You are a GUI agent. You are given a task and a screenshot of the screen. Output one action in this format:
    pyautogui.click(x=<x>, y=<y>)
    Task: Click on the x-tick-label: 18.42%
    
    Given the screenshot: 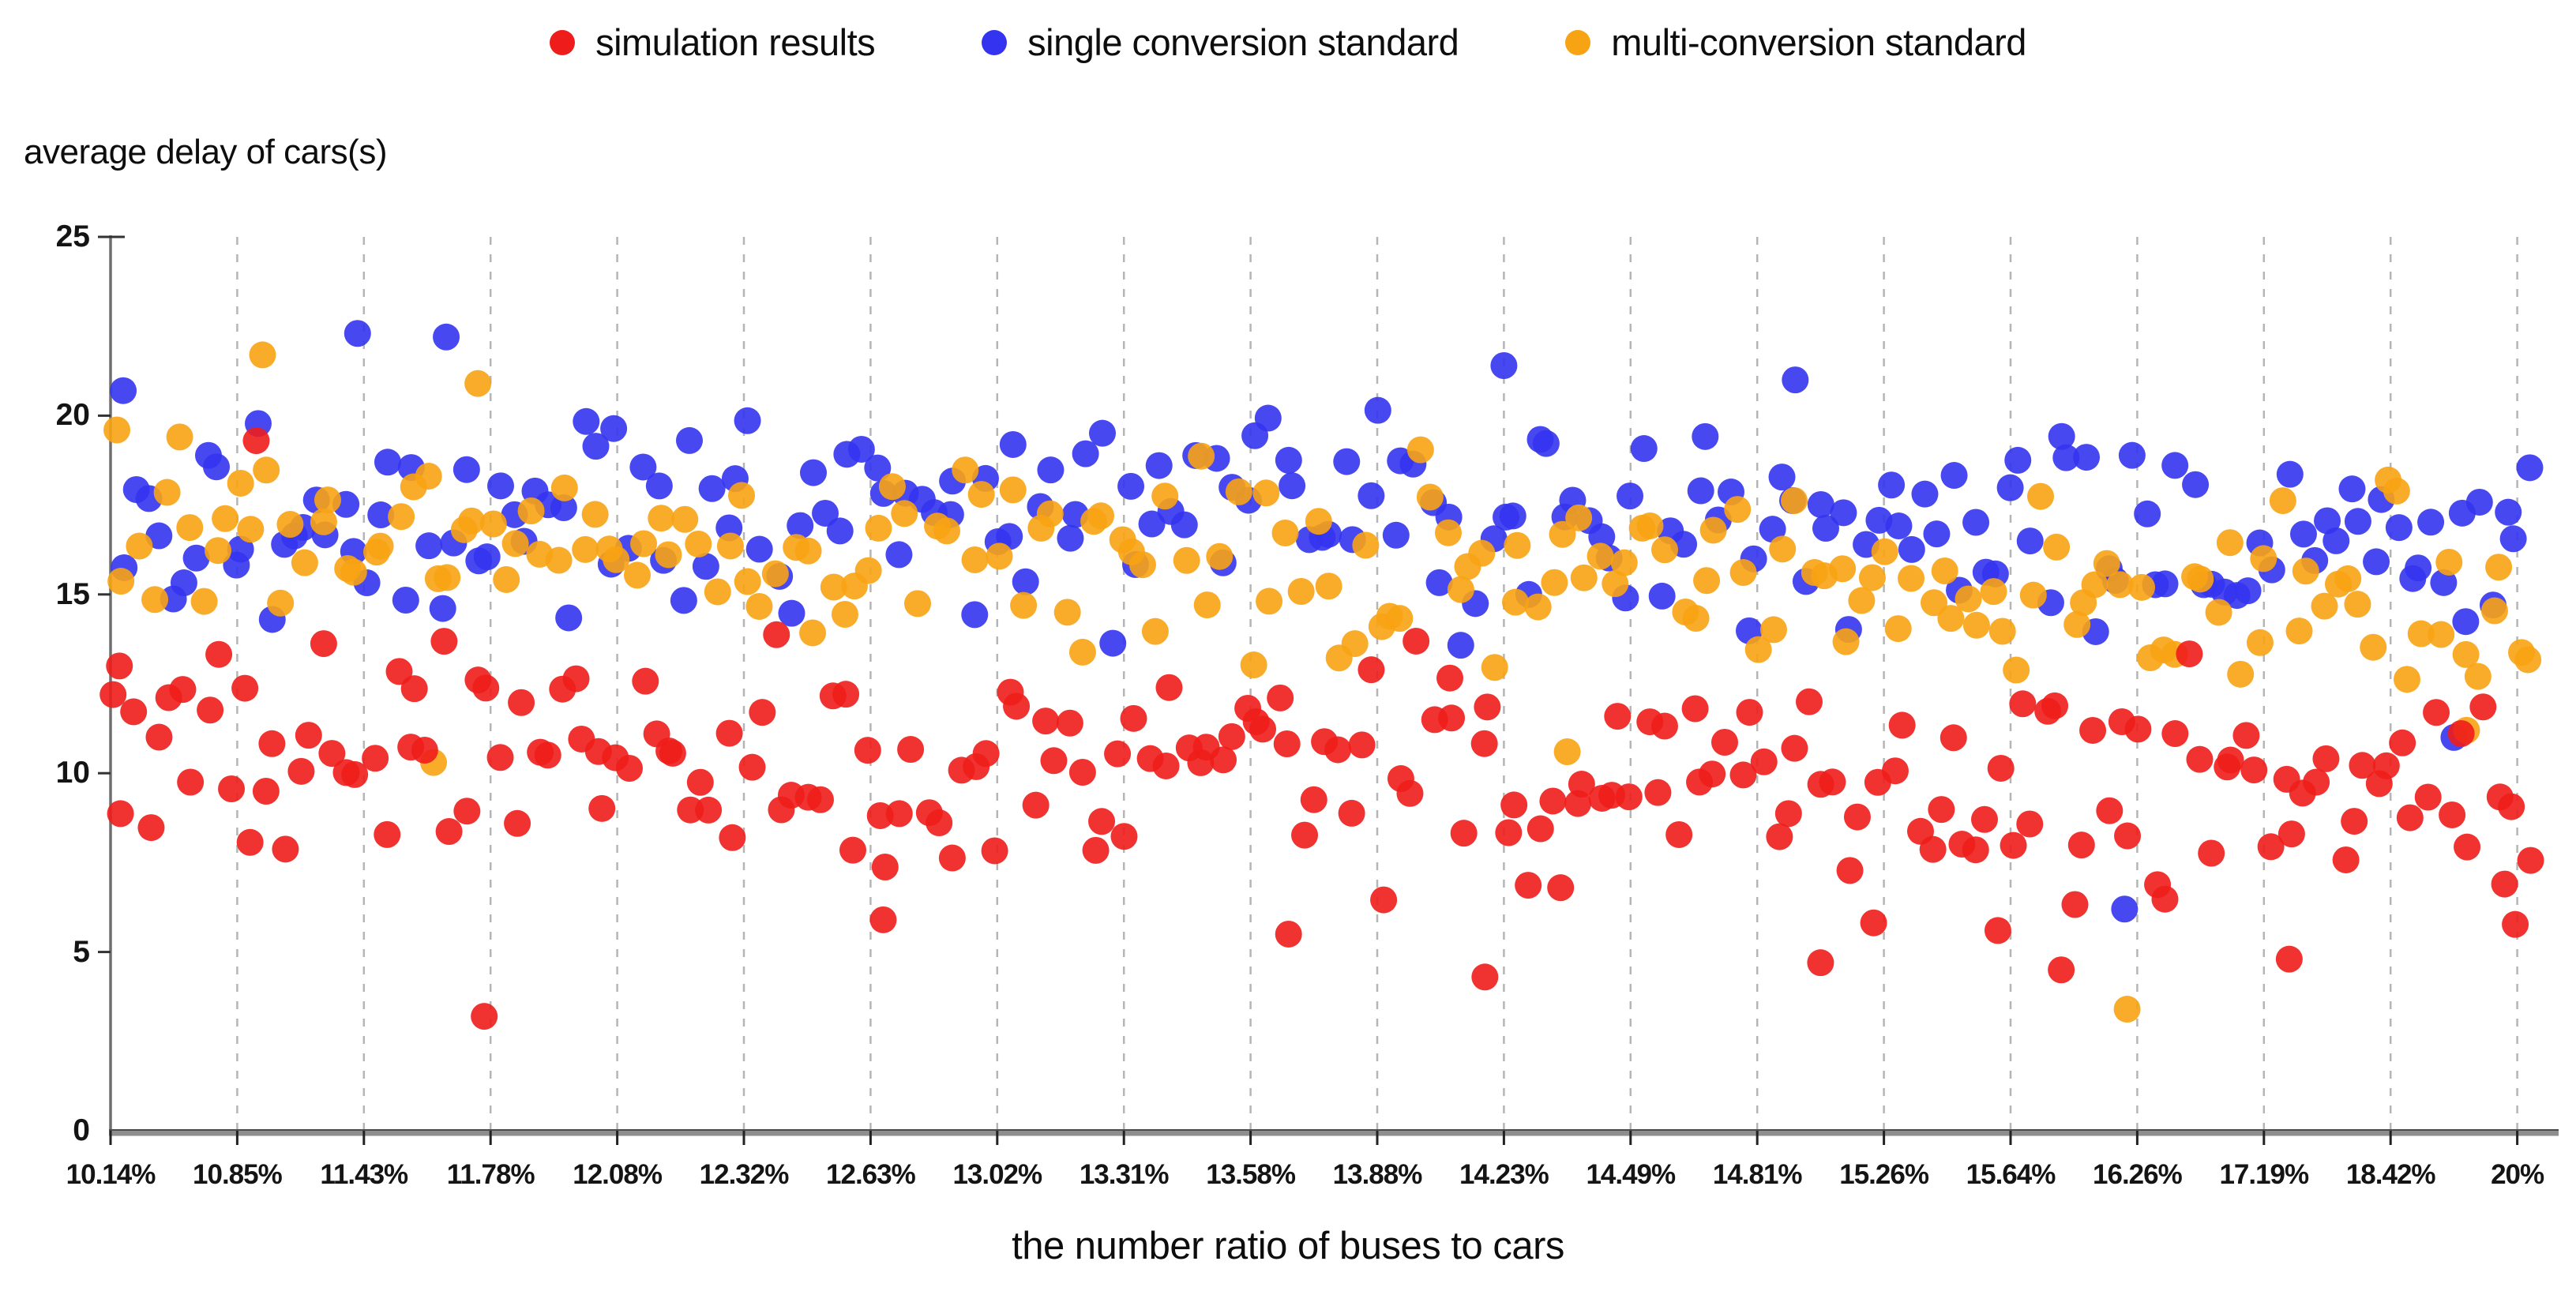 What is the action you would take?
    pyautogui.click(x=2390, y=1174)
    